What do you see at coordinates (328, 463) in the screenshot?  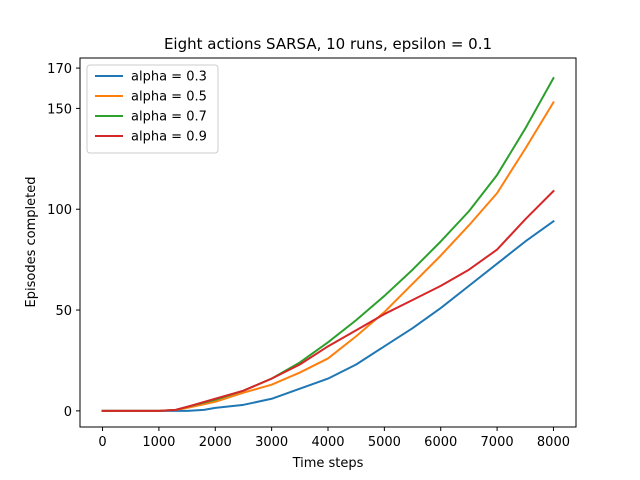 I see `x-axis-label: Time steps` at bounding box center [328, 463].